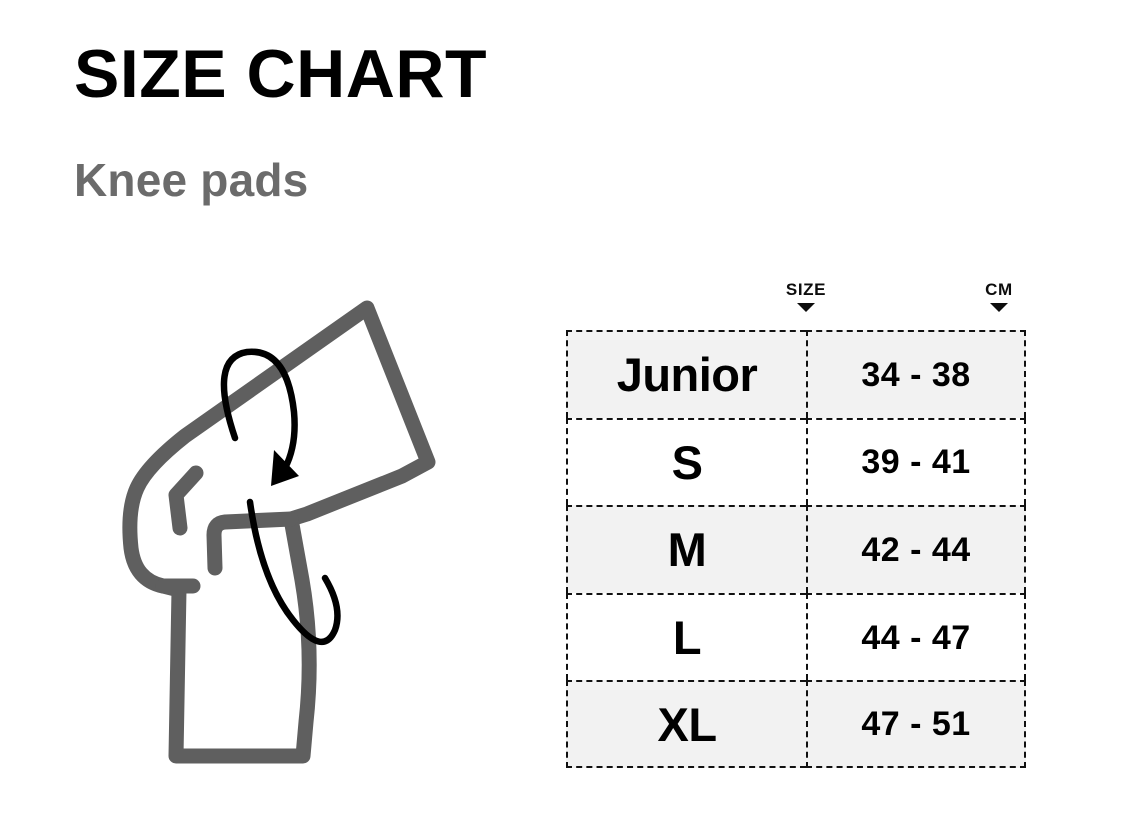  I want to click on table-cell-cm: 47 - 51, so click(916, 724).